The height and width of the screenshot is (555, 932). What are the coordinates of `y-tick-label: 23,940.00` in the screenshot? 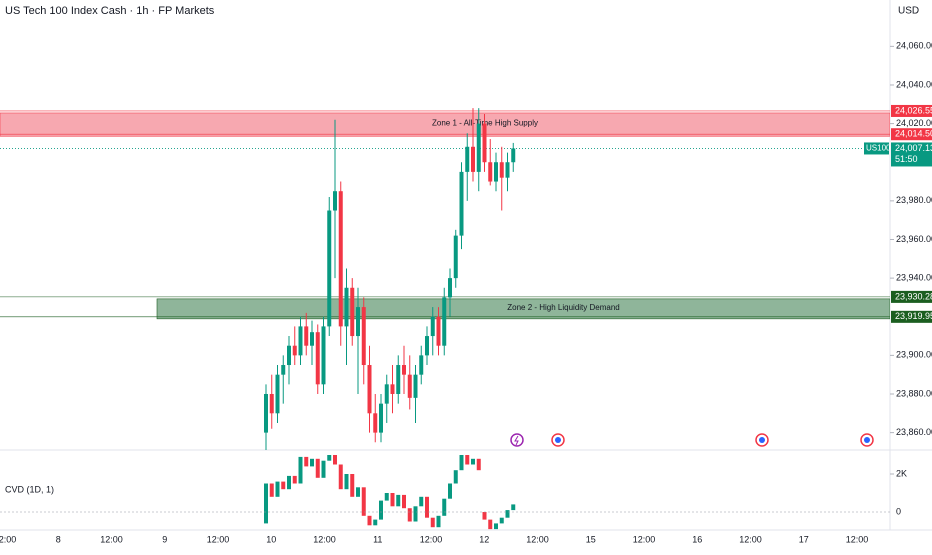 It's located at (914, 277).